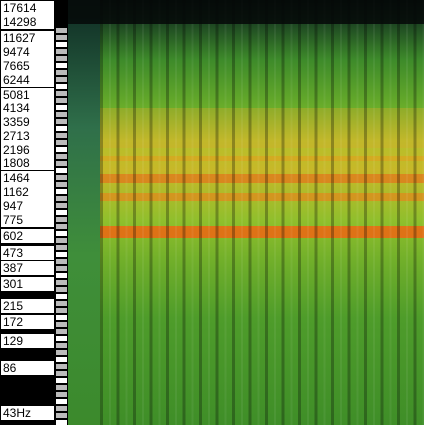  I want to click on frequency-label: 14298, so click(20, 22).